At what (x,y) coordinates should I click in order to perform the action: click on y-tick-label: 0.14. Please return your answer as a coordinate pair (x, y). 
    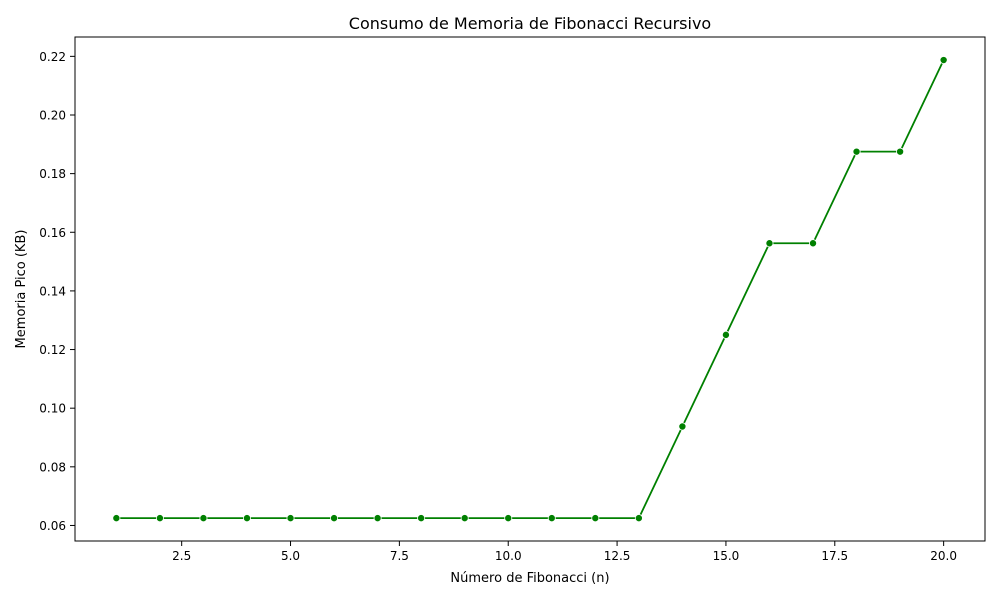
    Looking at the image, I should click on (52, 291).